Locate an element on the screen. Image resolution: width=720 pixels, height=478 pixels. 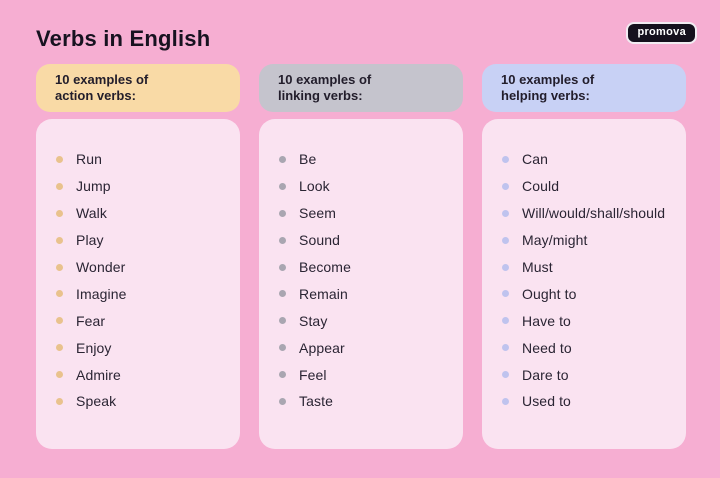
verb-label: Run is located at coordinates (89, 159).